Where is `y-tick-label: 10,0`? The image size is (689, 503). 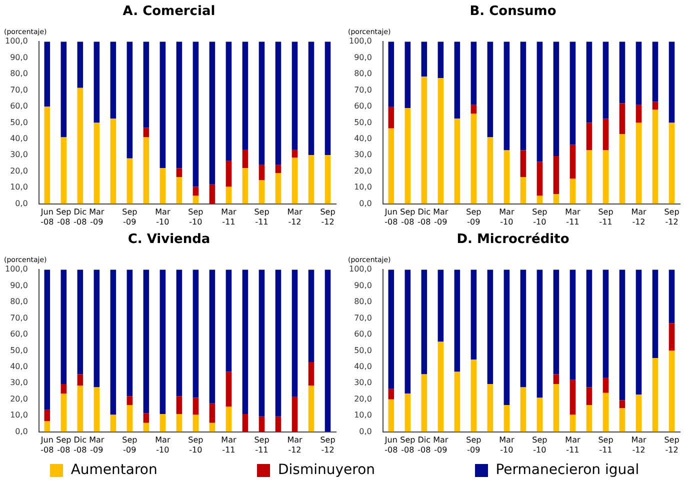 y-tick-label: 10,0 is located at coordinates (363, 187).